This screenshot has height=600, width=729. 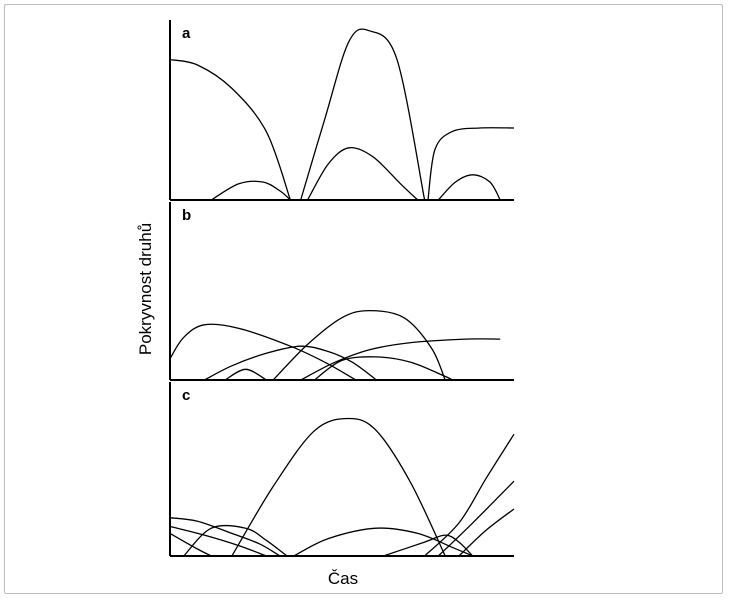 What do you see at coordinates (186, 33) in the screenshot?
I see `panel-label: a` at bounding box center [186, 33].